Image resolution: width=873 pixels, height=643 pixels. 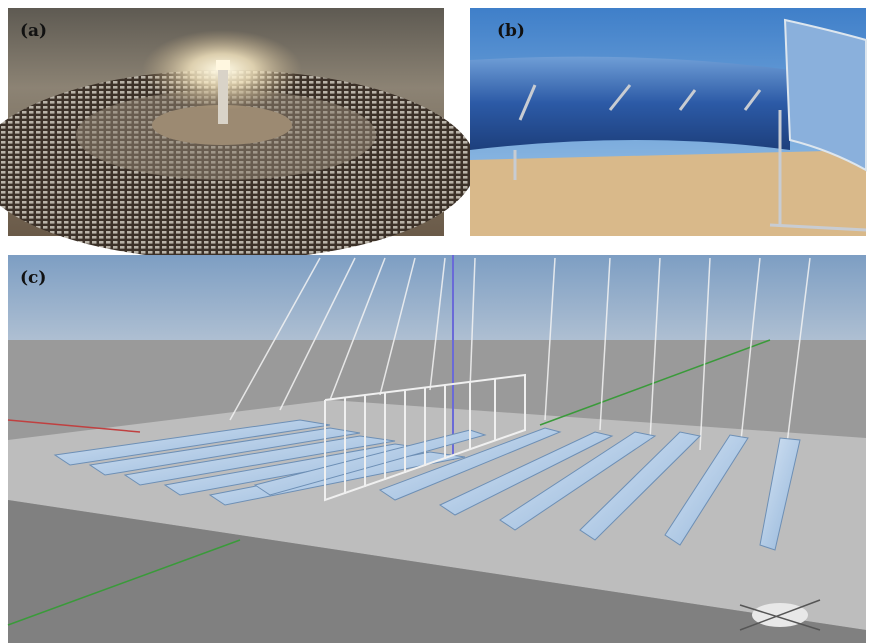 I want to click on compass, so click(x=780, y=615).